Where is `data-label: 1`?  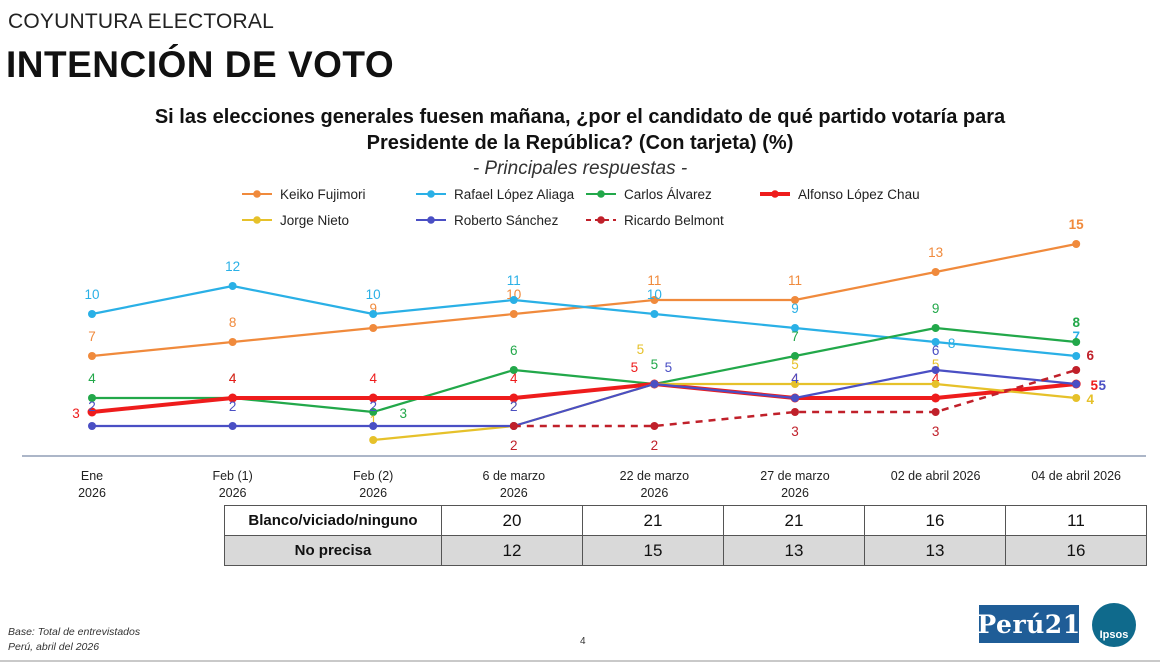 data-label: 1 is located at coordinates (373, 420).